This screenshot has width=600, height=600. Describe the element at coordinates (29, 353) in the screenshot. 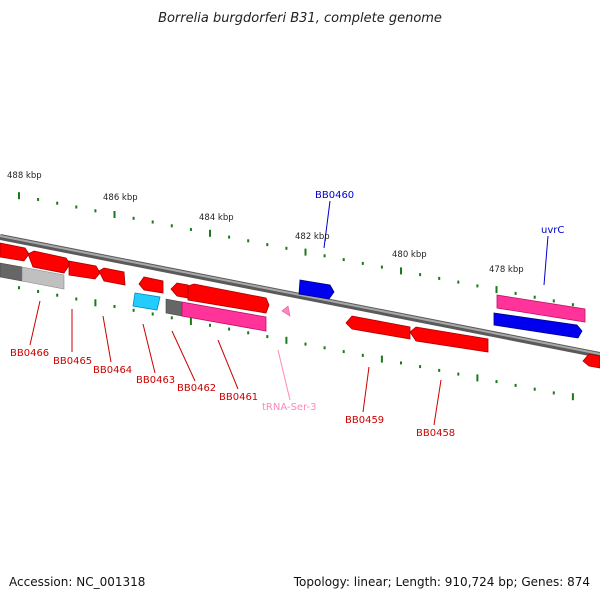

I see `gene-label-bb0466: BB0466` at that location.